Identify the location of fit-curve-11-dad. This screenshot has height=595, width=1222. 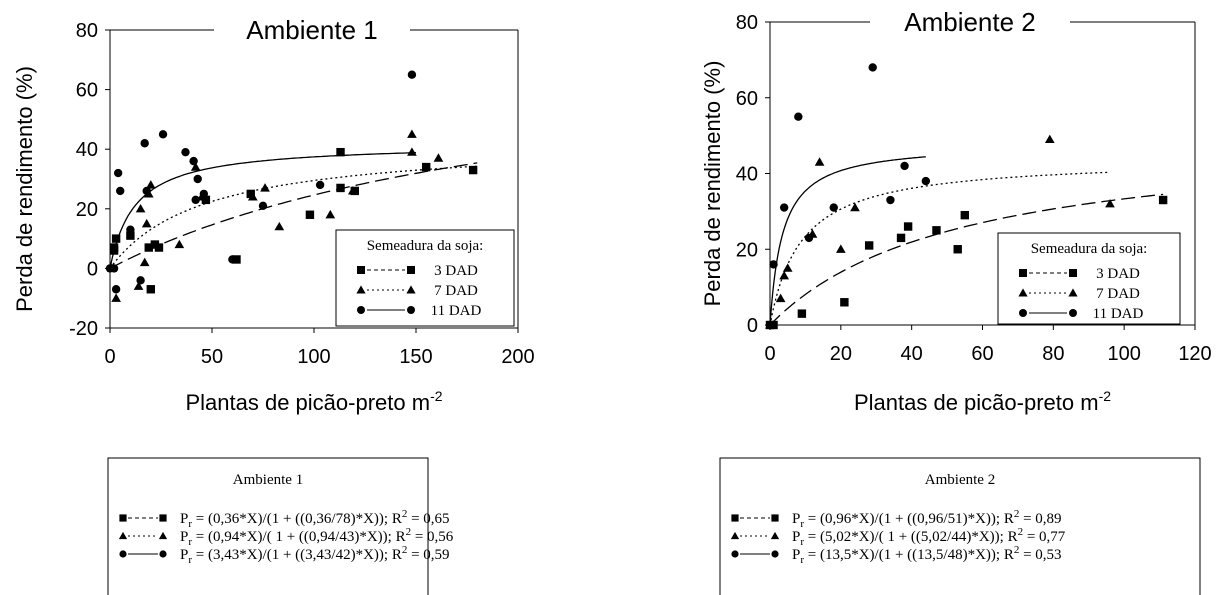
(263, 210).